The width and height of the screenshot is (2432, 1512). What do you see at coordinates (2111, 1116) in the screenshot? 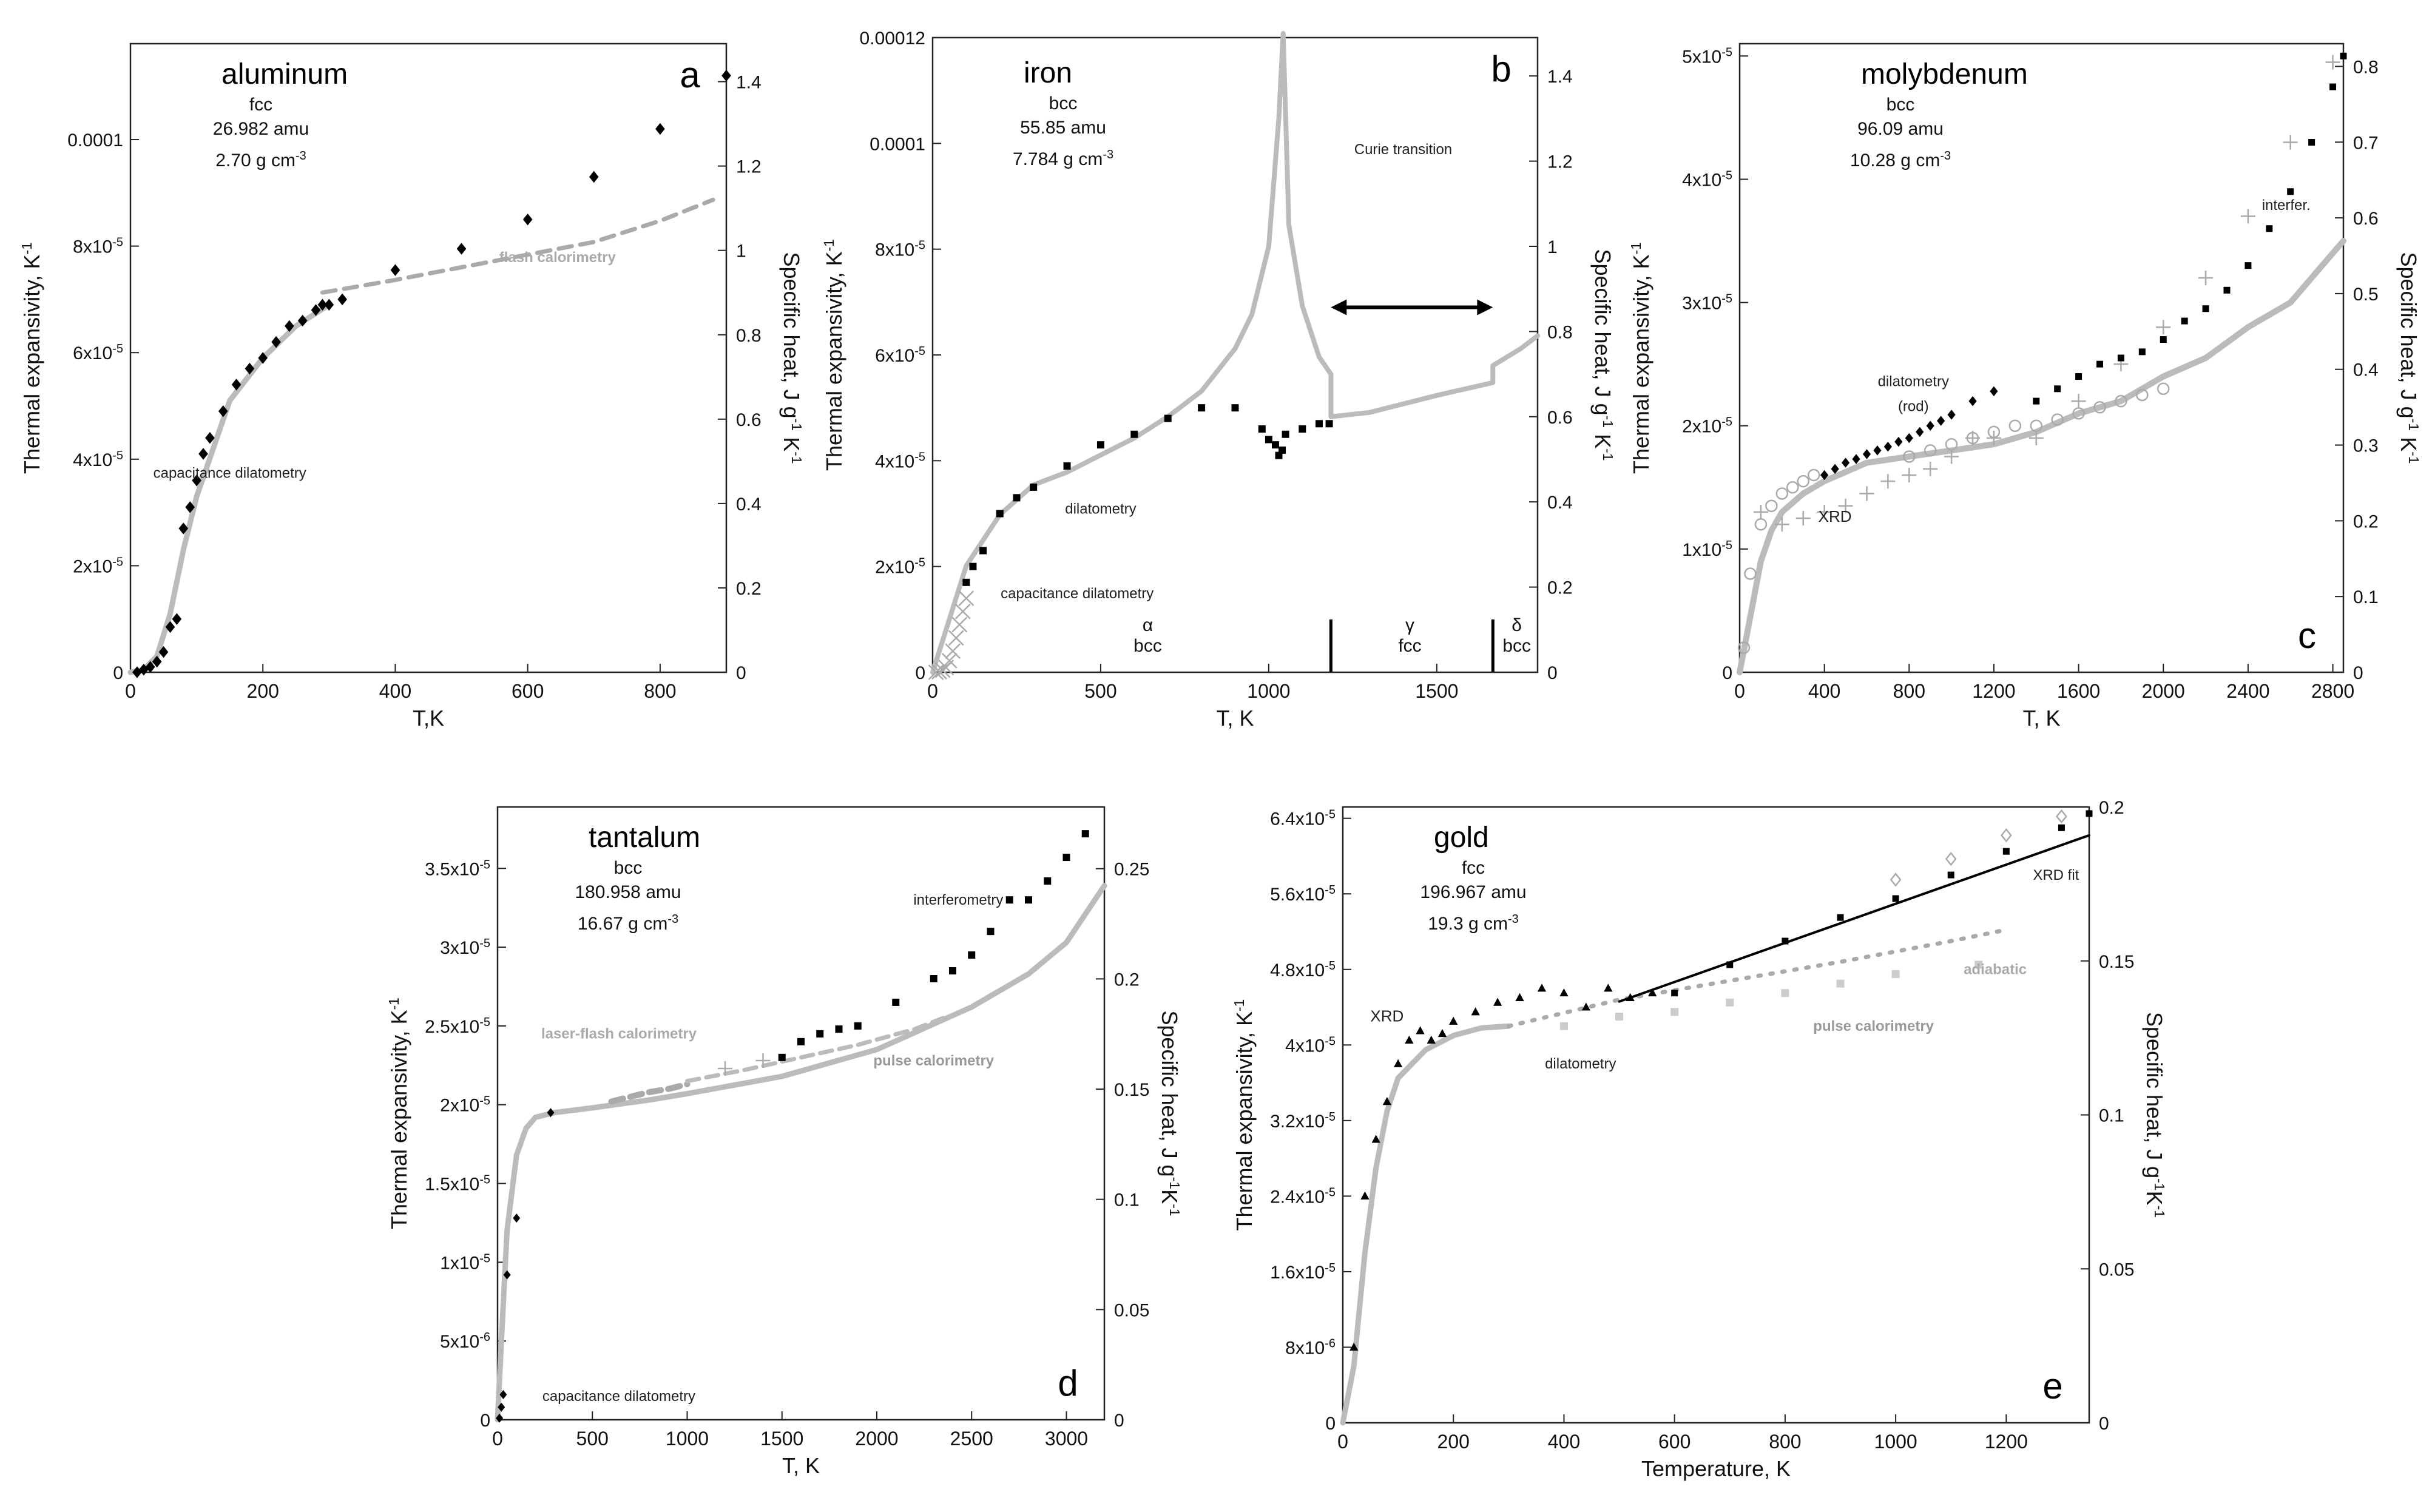
I see `y2-tick-label: 0.1` at bounding box center [2111, 1116].